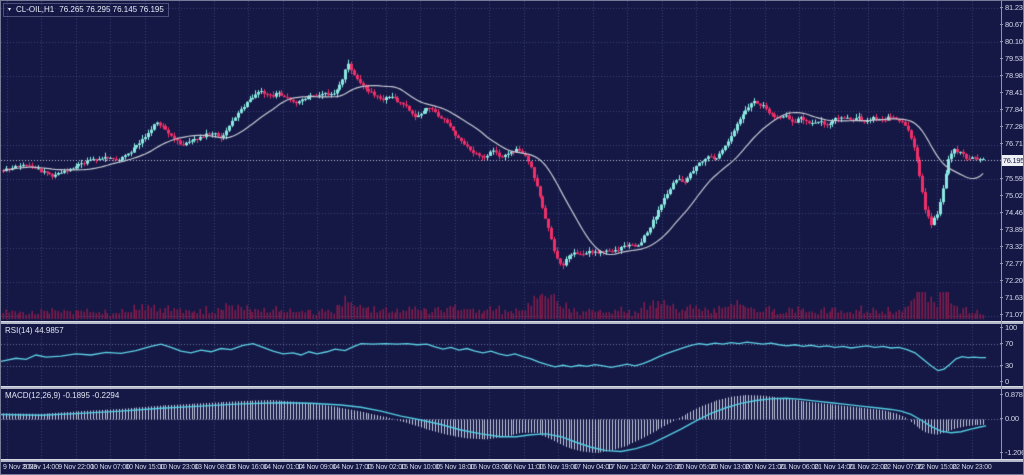 The height and width of the screenshot is (475, 1024). What do you see at coordinates (1011, 314) in the screenshot?
I see `price-axis-label: 71.075` at bounding box center [1011, 314].